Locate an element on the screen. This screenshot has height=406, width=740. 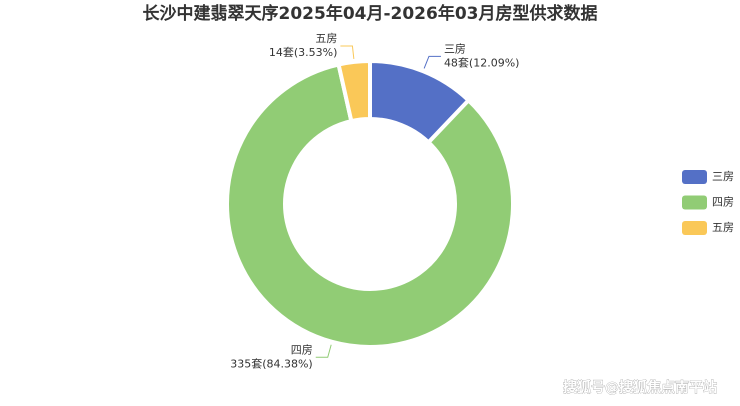
data-label-name: 三房 is located at coordinates (455, 48).